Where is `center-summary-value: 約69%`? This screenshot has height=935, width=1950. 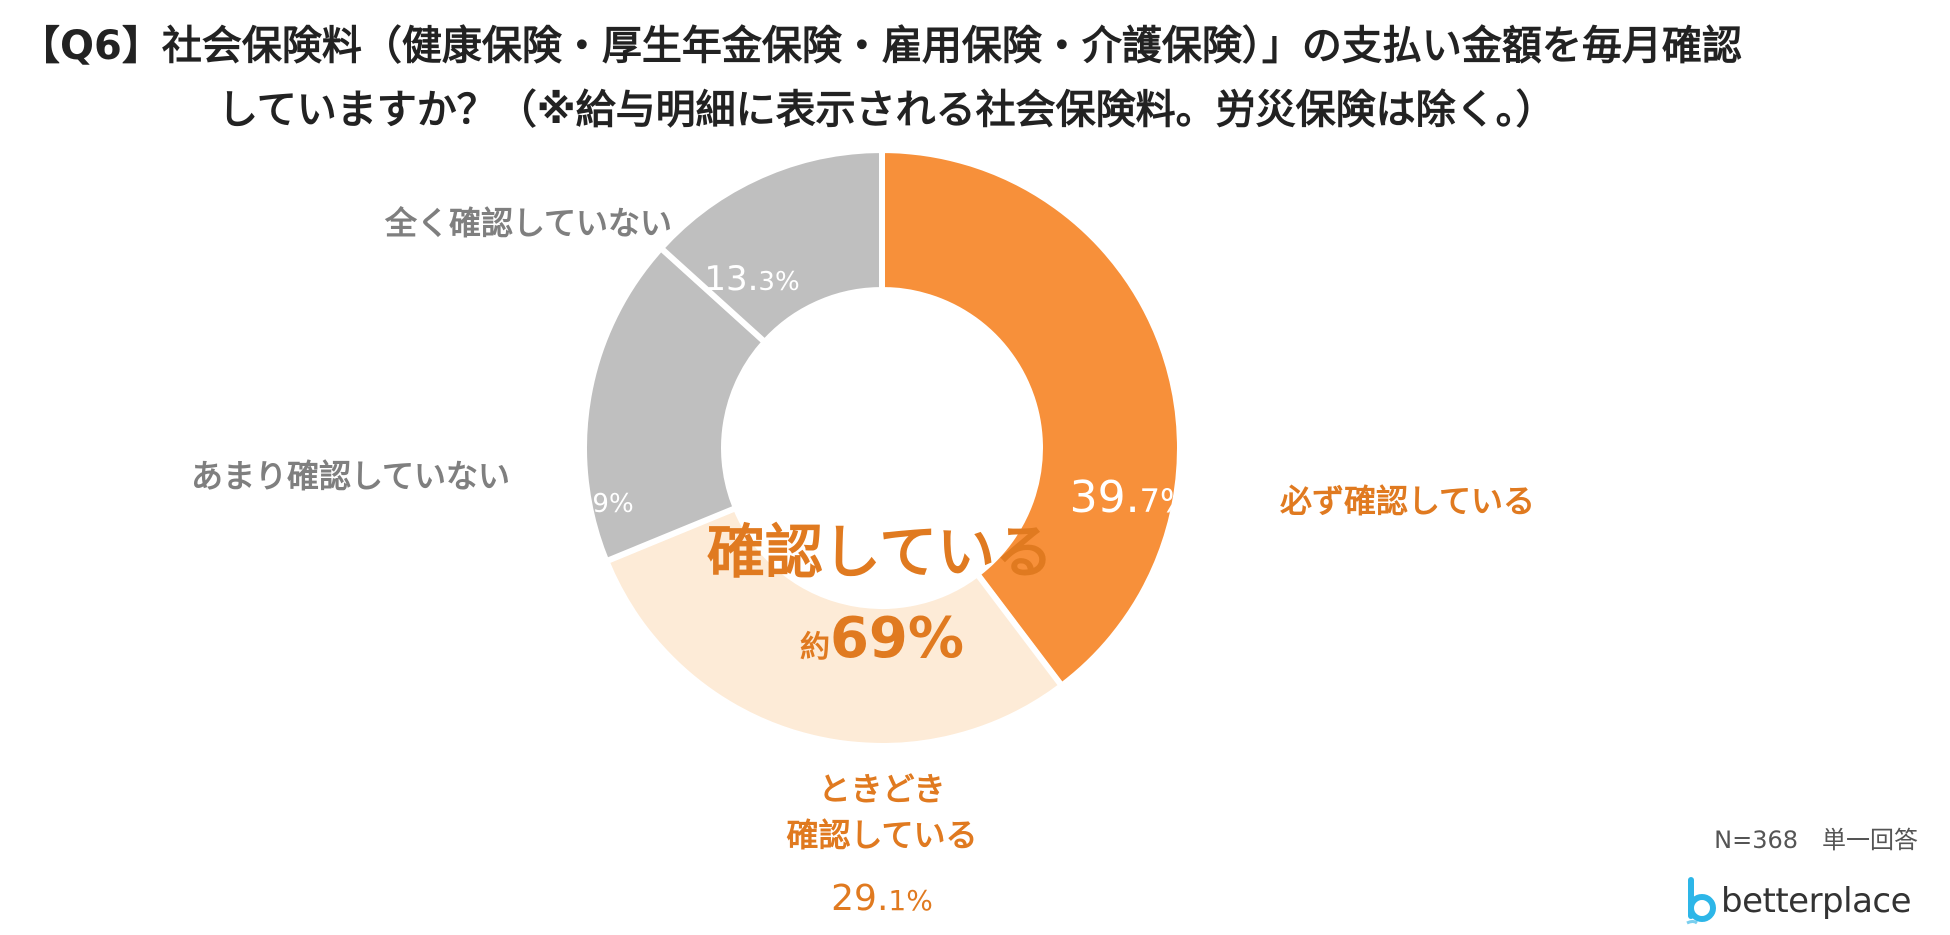 center-summary-value: 約69% is located at coordinates (882, 638).